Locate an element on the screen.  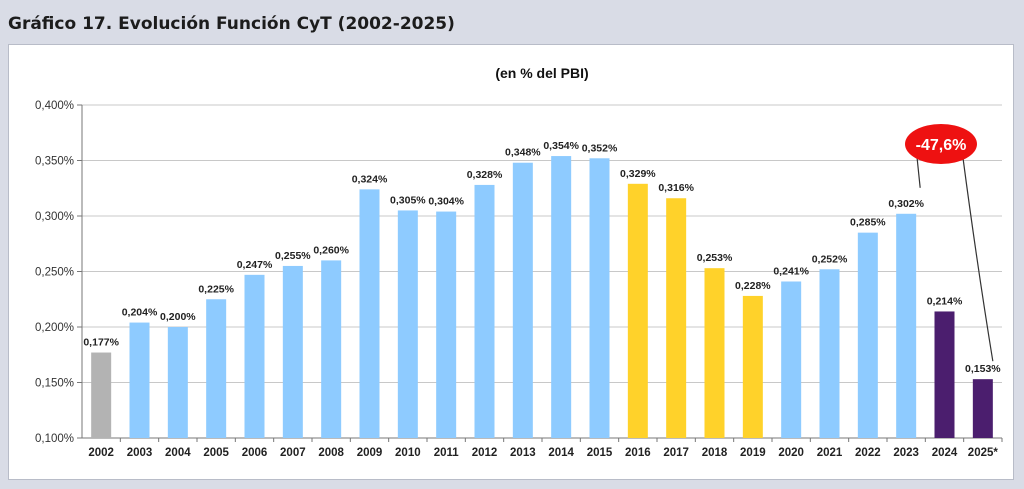
data-label-2011: 0,304% is located at coordinates (446, 202).